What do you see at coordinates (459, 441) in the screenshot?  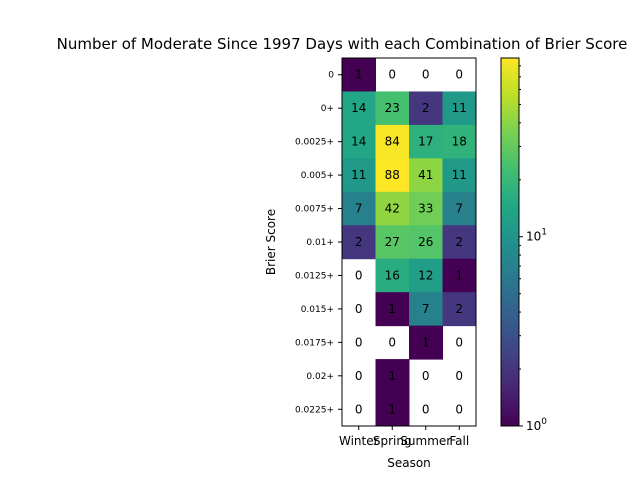 I see `x-tick-label: Fall` at bounding box center [459, 441].